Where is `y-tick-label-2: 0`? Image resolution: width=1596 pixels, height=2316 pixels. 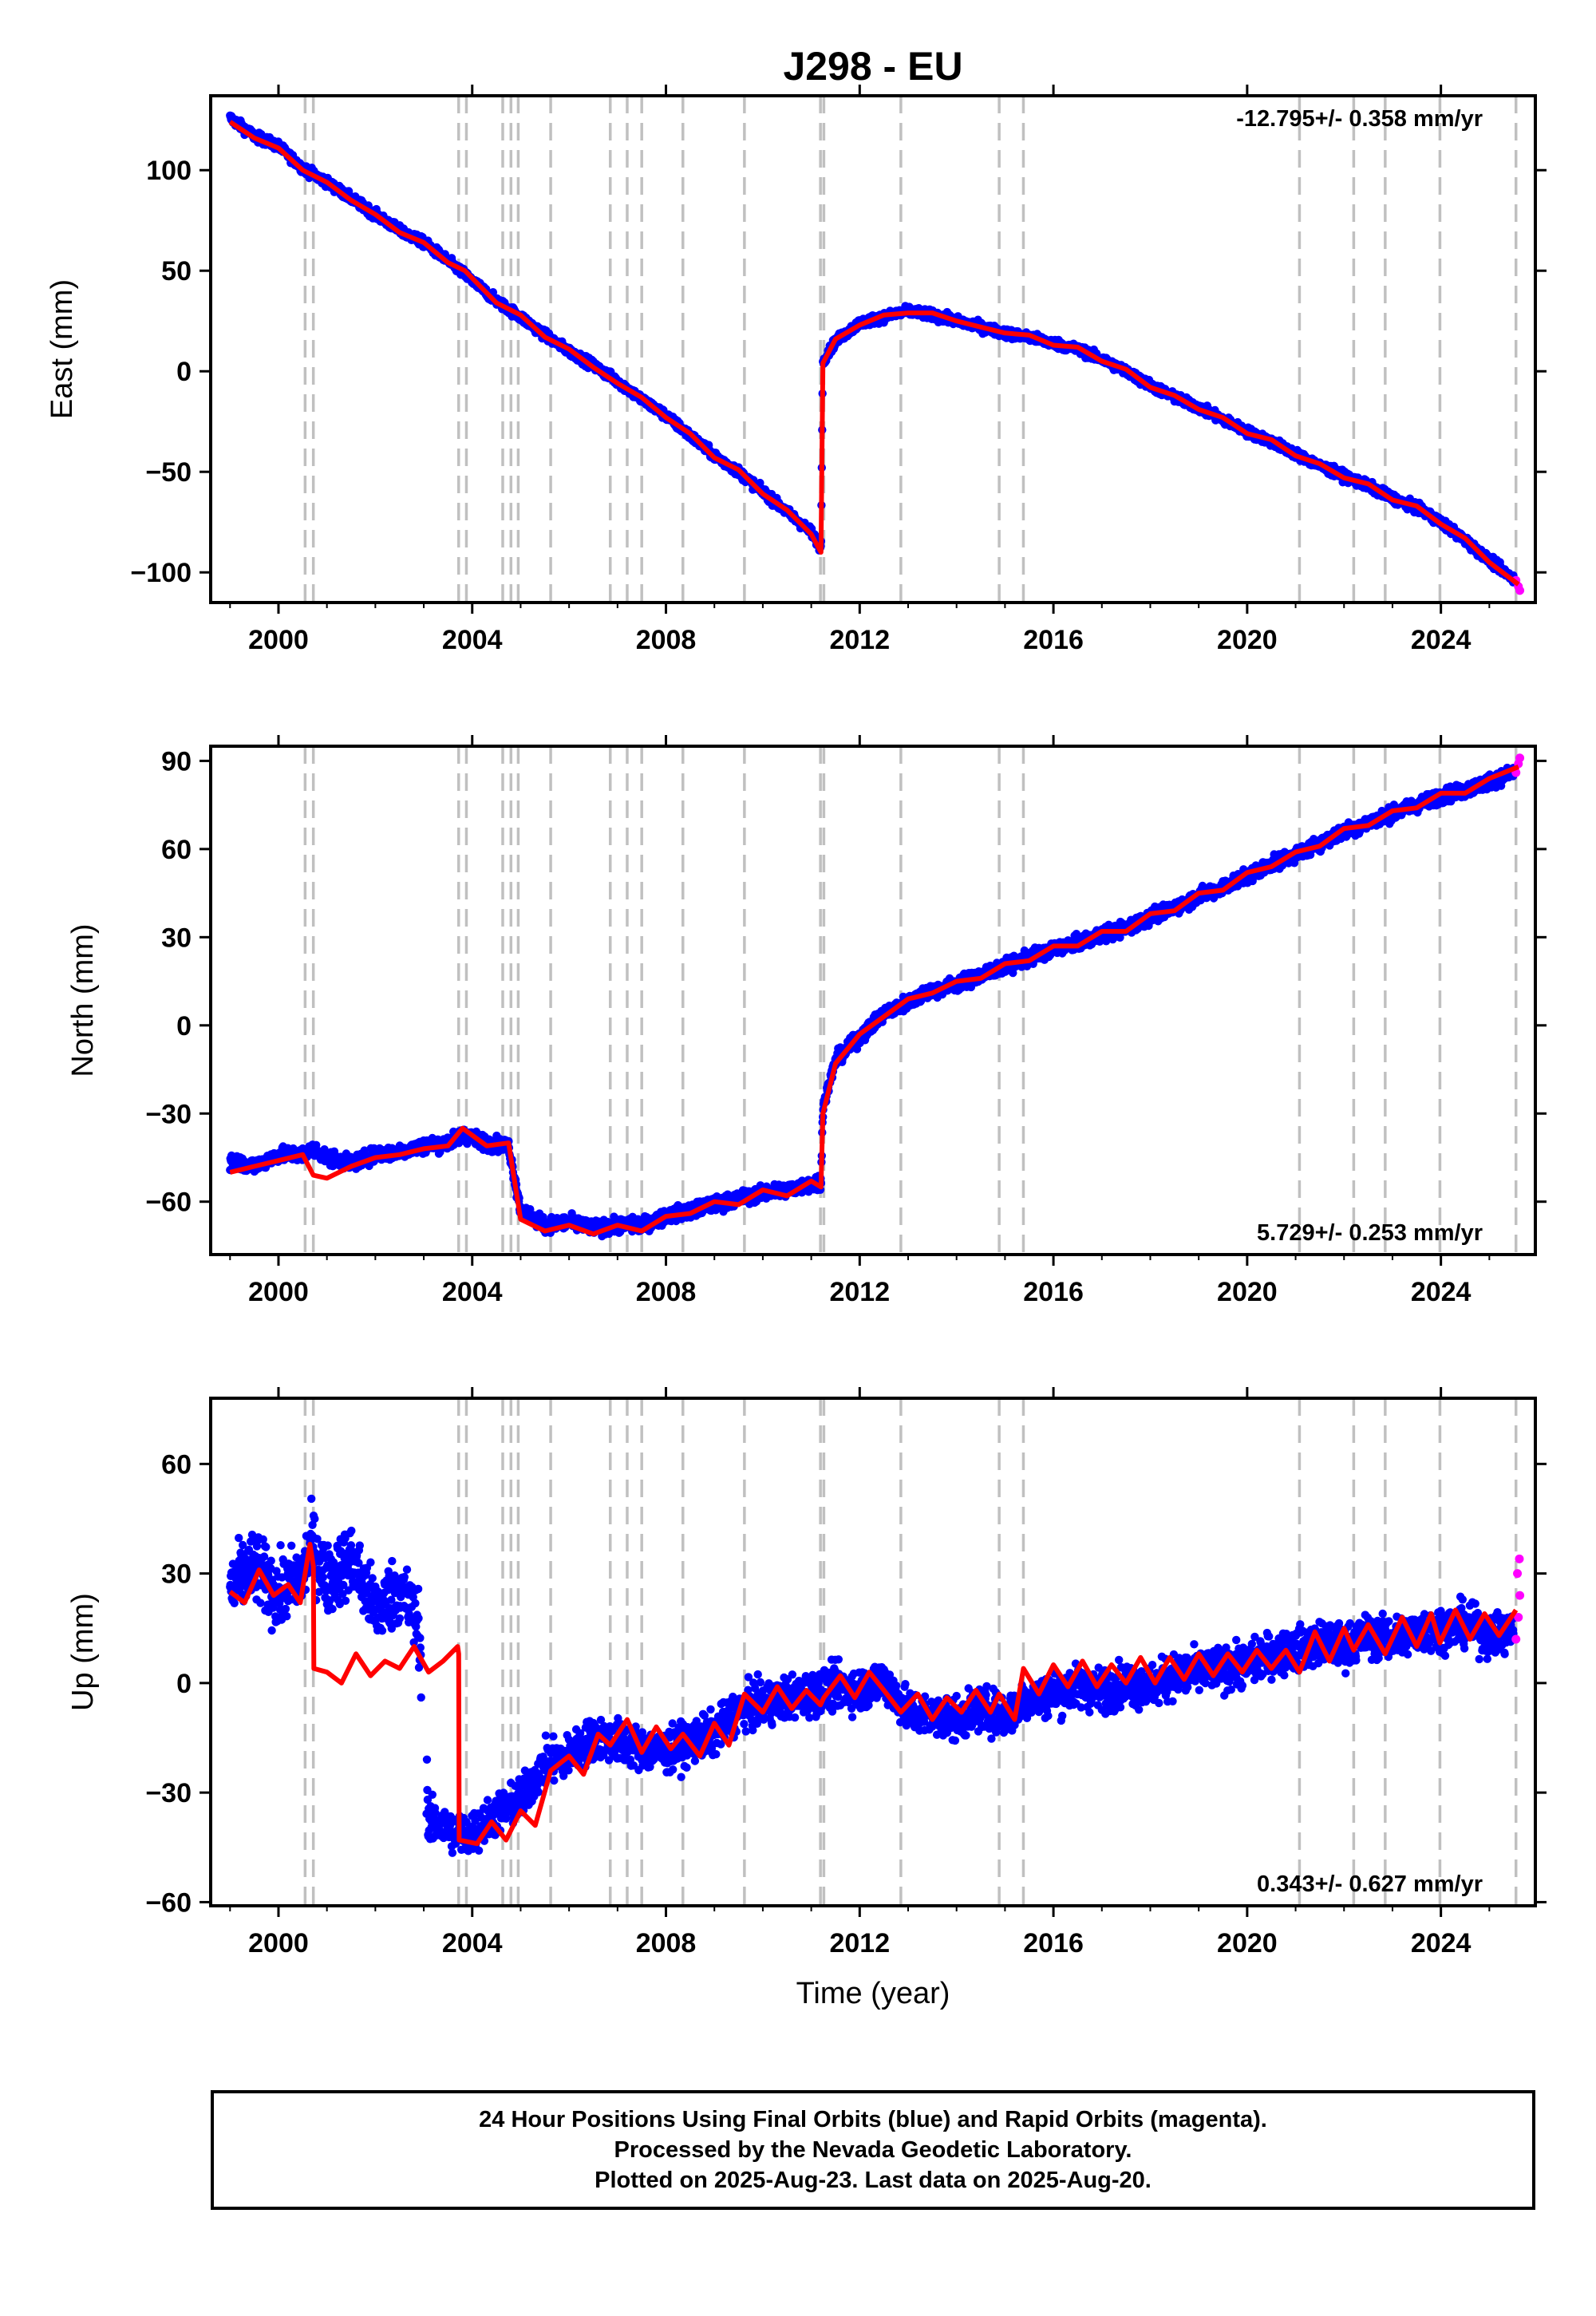 y-tick-label-2: 0 is located at coordinates (184, 372).